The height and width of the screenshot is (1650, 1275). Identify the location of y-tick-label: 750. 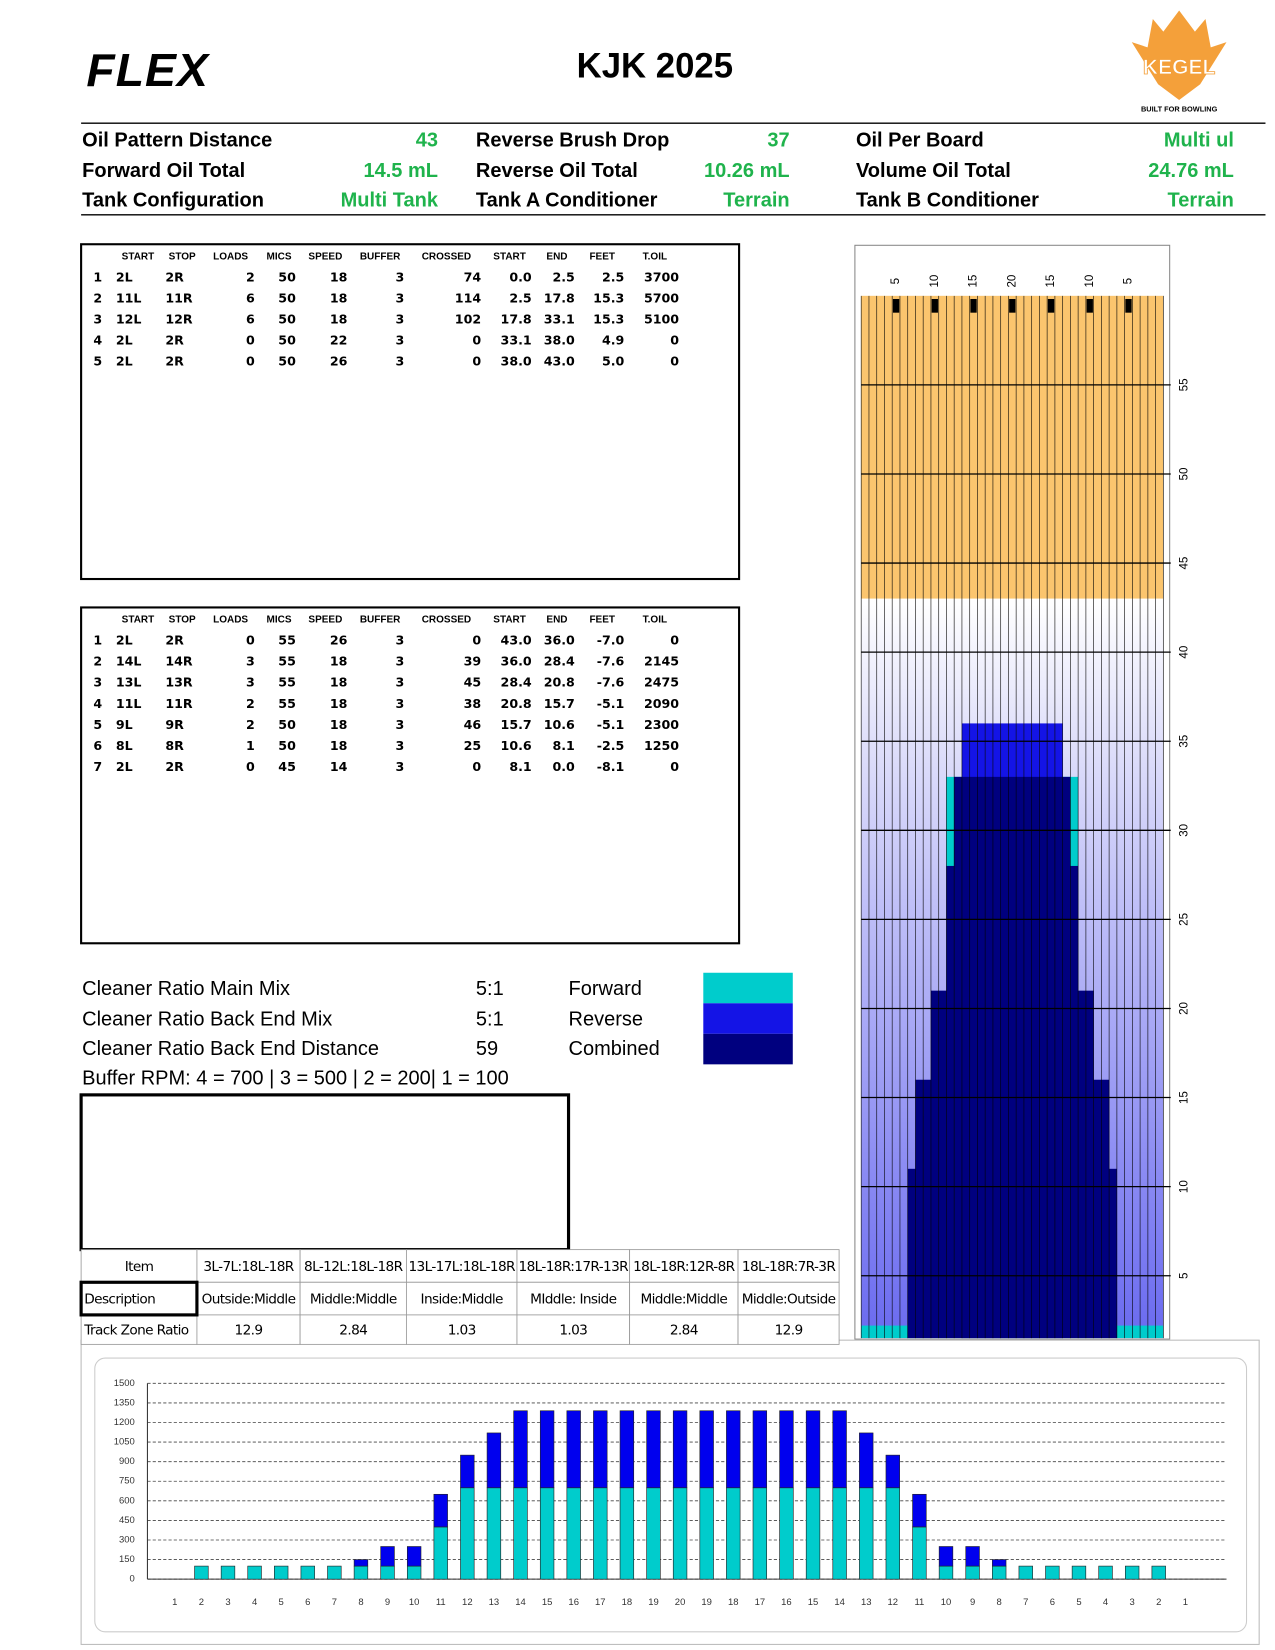
(127, 1481).